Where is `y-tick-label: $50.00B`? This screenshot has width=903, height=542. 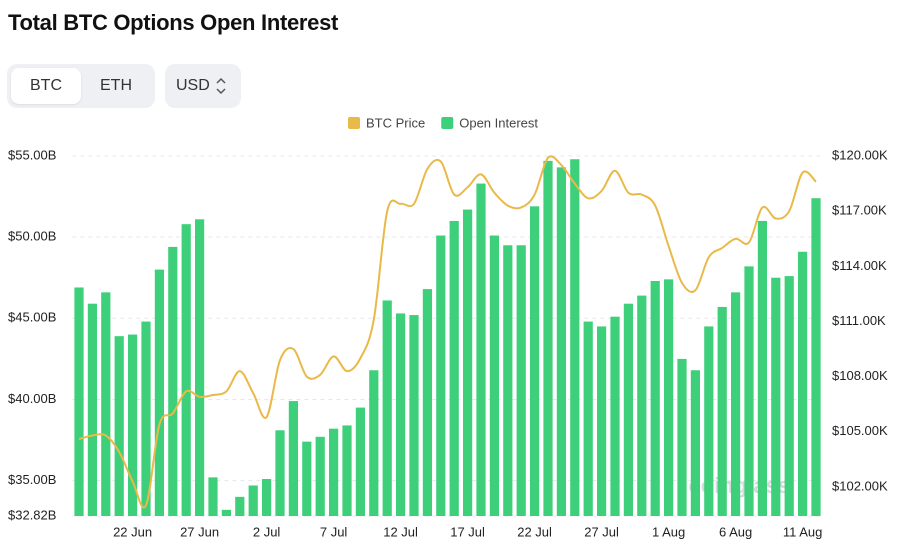
y-tick-label: $50.00B is located at coordinates (32, 236).